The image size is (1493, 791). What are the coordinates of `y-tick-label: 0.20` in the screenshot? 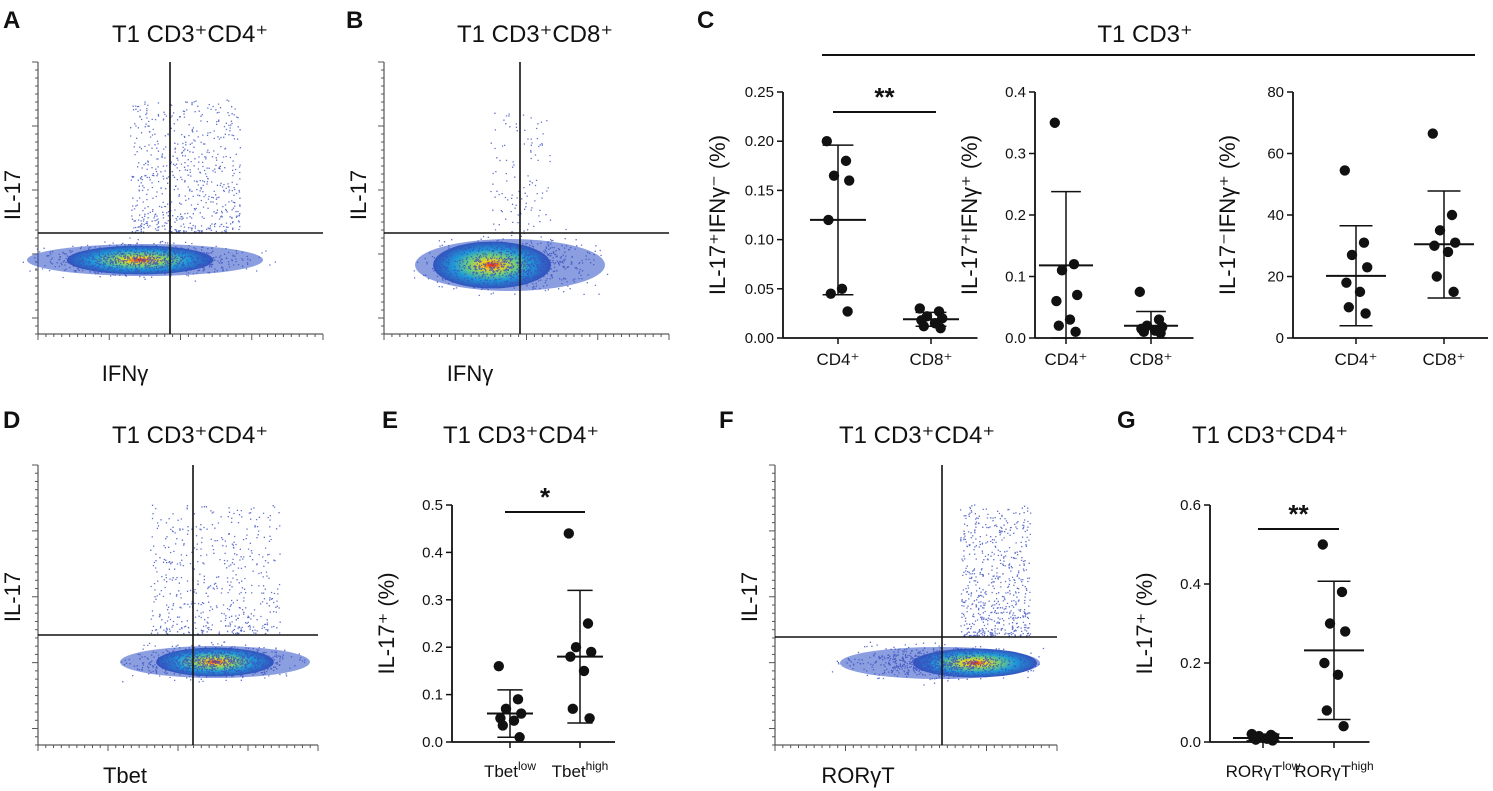 It's located at (759, 141).